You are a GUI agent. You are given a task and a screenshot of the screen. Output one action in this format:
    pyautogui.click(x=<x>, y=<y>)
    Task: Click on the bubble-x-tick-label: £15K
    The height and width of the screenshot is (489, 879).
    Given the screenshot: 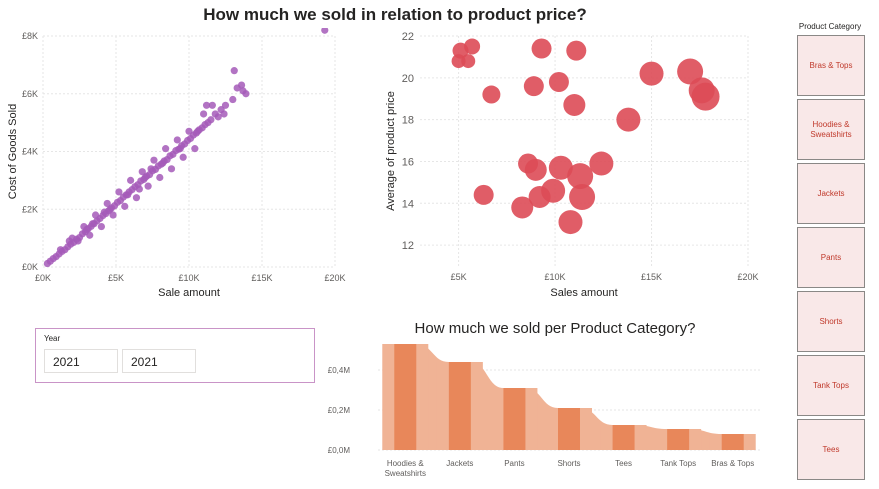 What is the action you would take?
    pyautogui.click(x=651, y=277)
    